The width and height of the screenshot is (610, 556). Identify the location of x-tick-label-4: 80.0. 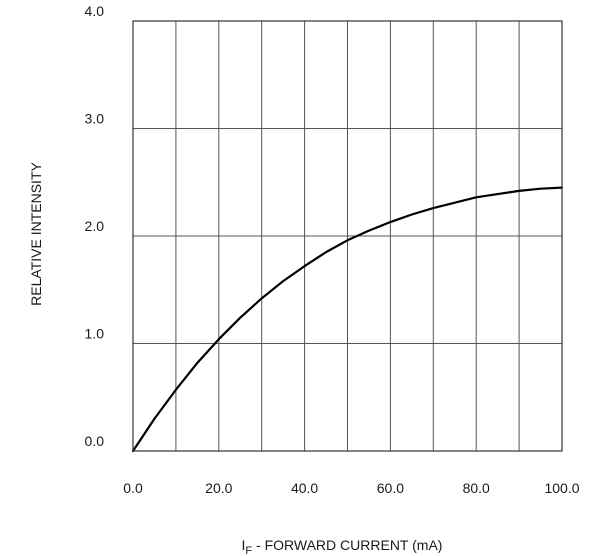
(476, 488).